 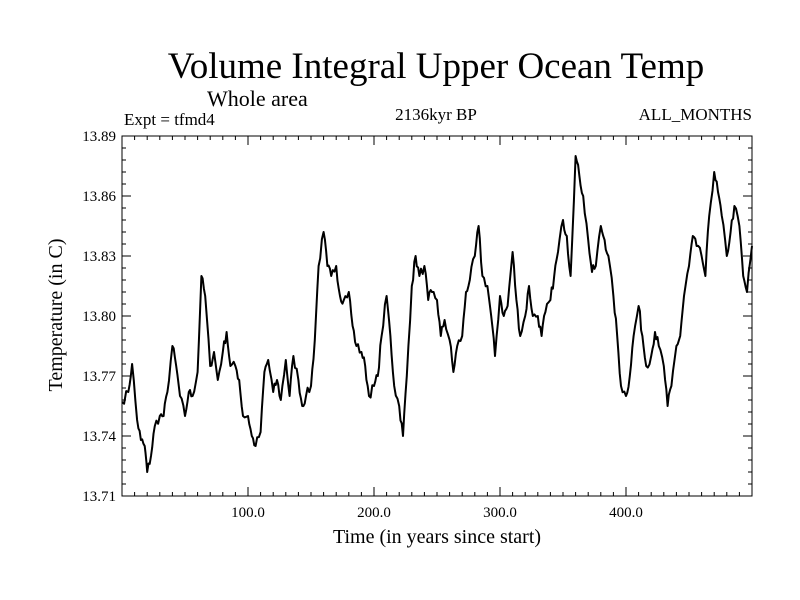 What do you see at coordinates (99, 257) in the screenshot?
I see `y-tick-label: 13.83` at bounding box center [99, 257].